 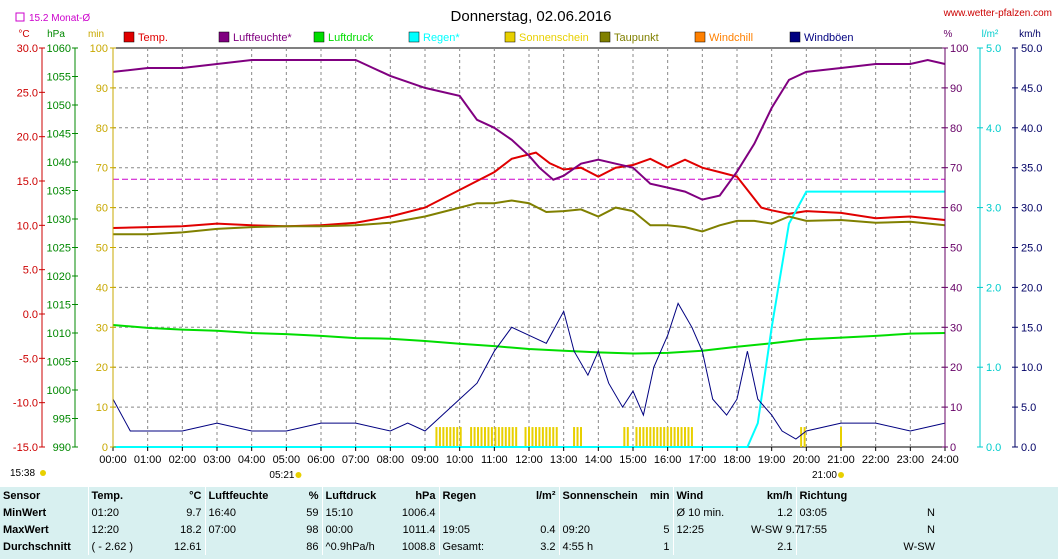 What do you see at coordinates (28, 359) in the screenshot?
I see `temp-tick-label: -5.0` at bounding box center [28, 359].